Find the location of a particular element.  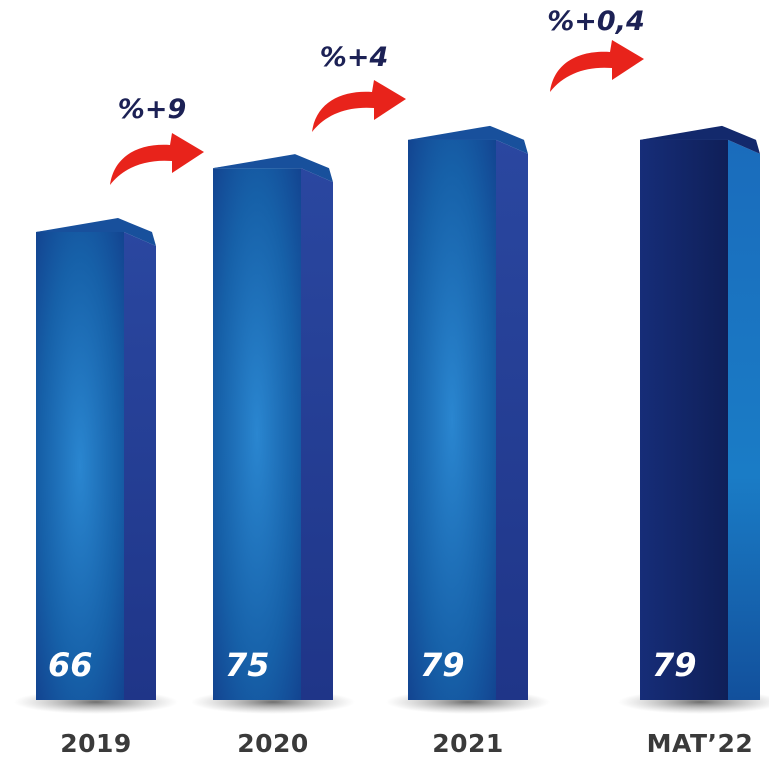

category-label: 2021 is located at coordinates (468, 743).